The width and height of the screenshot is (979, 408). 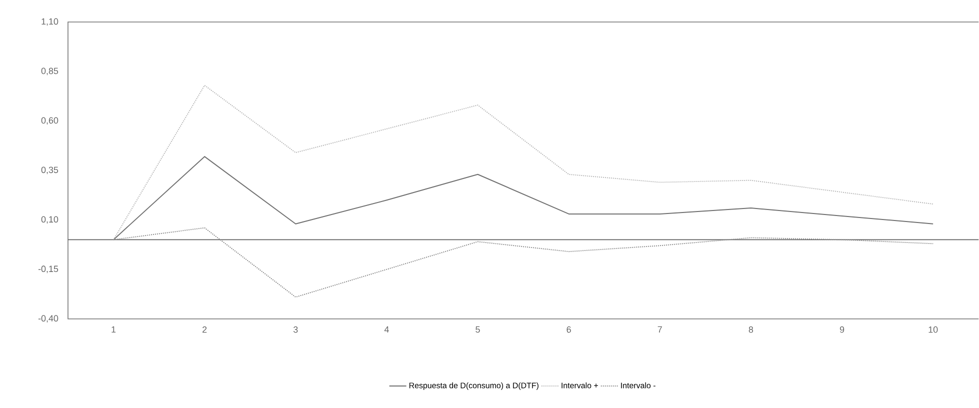 I want to click on y-tick-label: 0,60, so click(x=49, y=121).